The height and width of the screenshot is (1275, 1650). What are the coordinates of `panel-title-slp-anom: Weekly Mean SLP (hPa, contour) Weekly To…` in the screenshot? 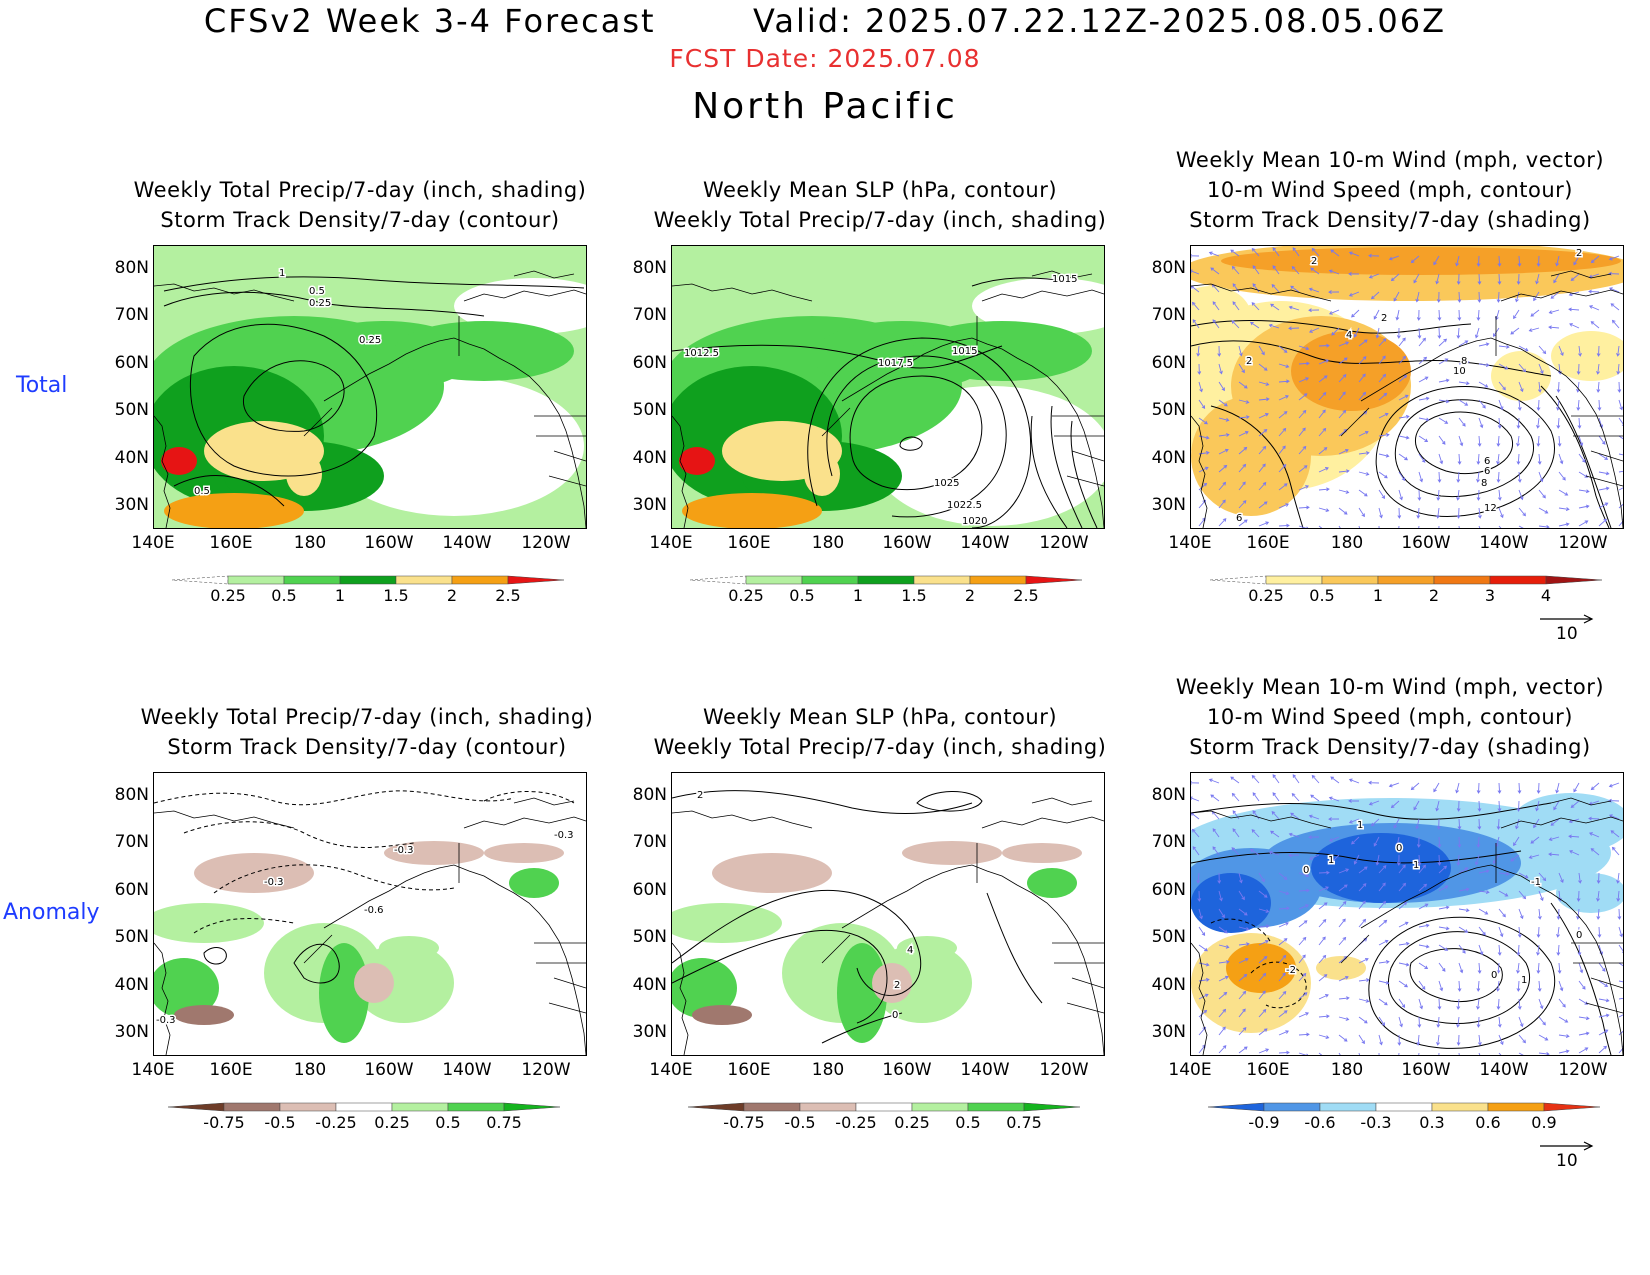 It's located at (880, 732).